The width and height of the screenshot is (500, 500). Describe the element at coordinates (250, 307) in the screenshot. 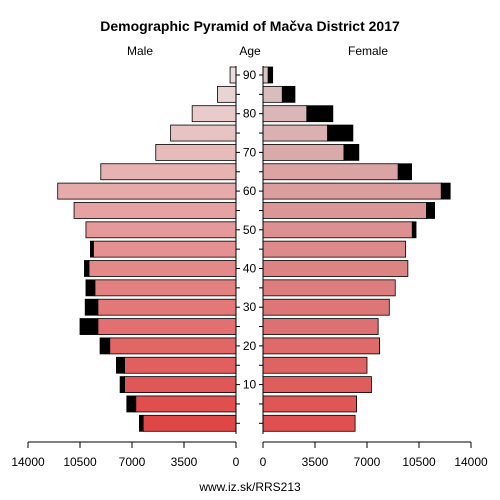

I see `age-tick-label: 30` at that location.